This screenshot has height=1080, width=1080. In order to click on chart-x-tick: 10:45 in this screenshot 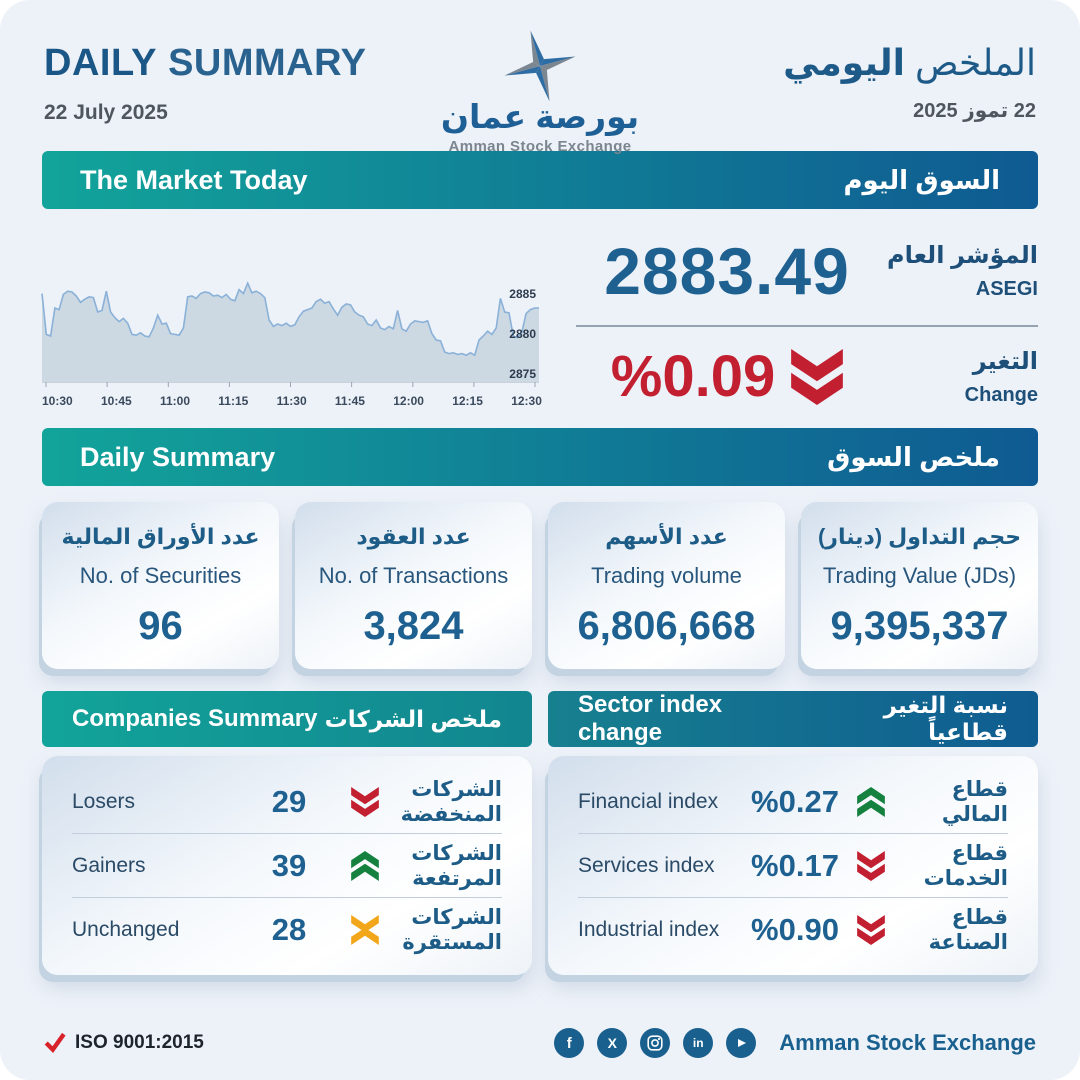, I will do `click(116, 401)`.